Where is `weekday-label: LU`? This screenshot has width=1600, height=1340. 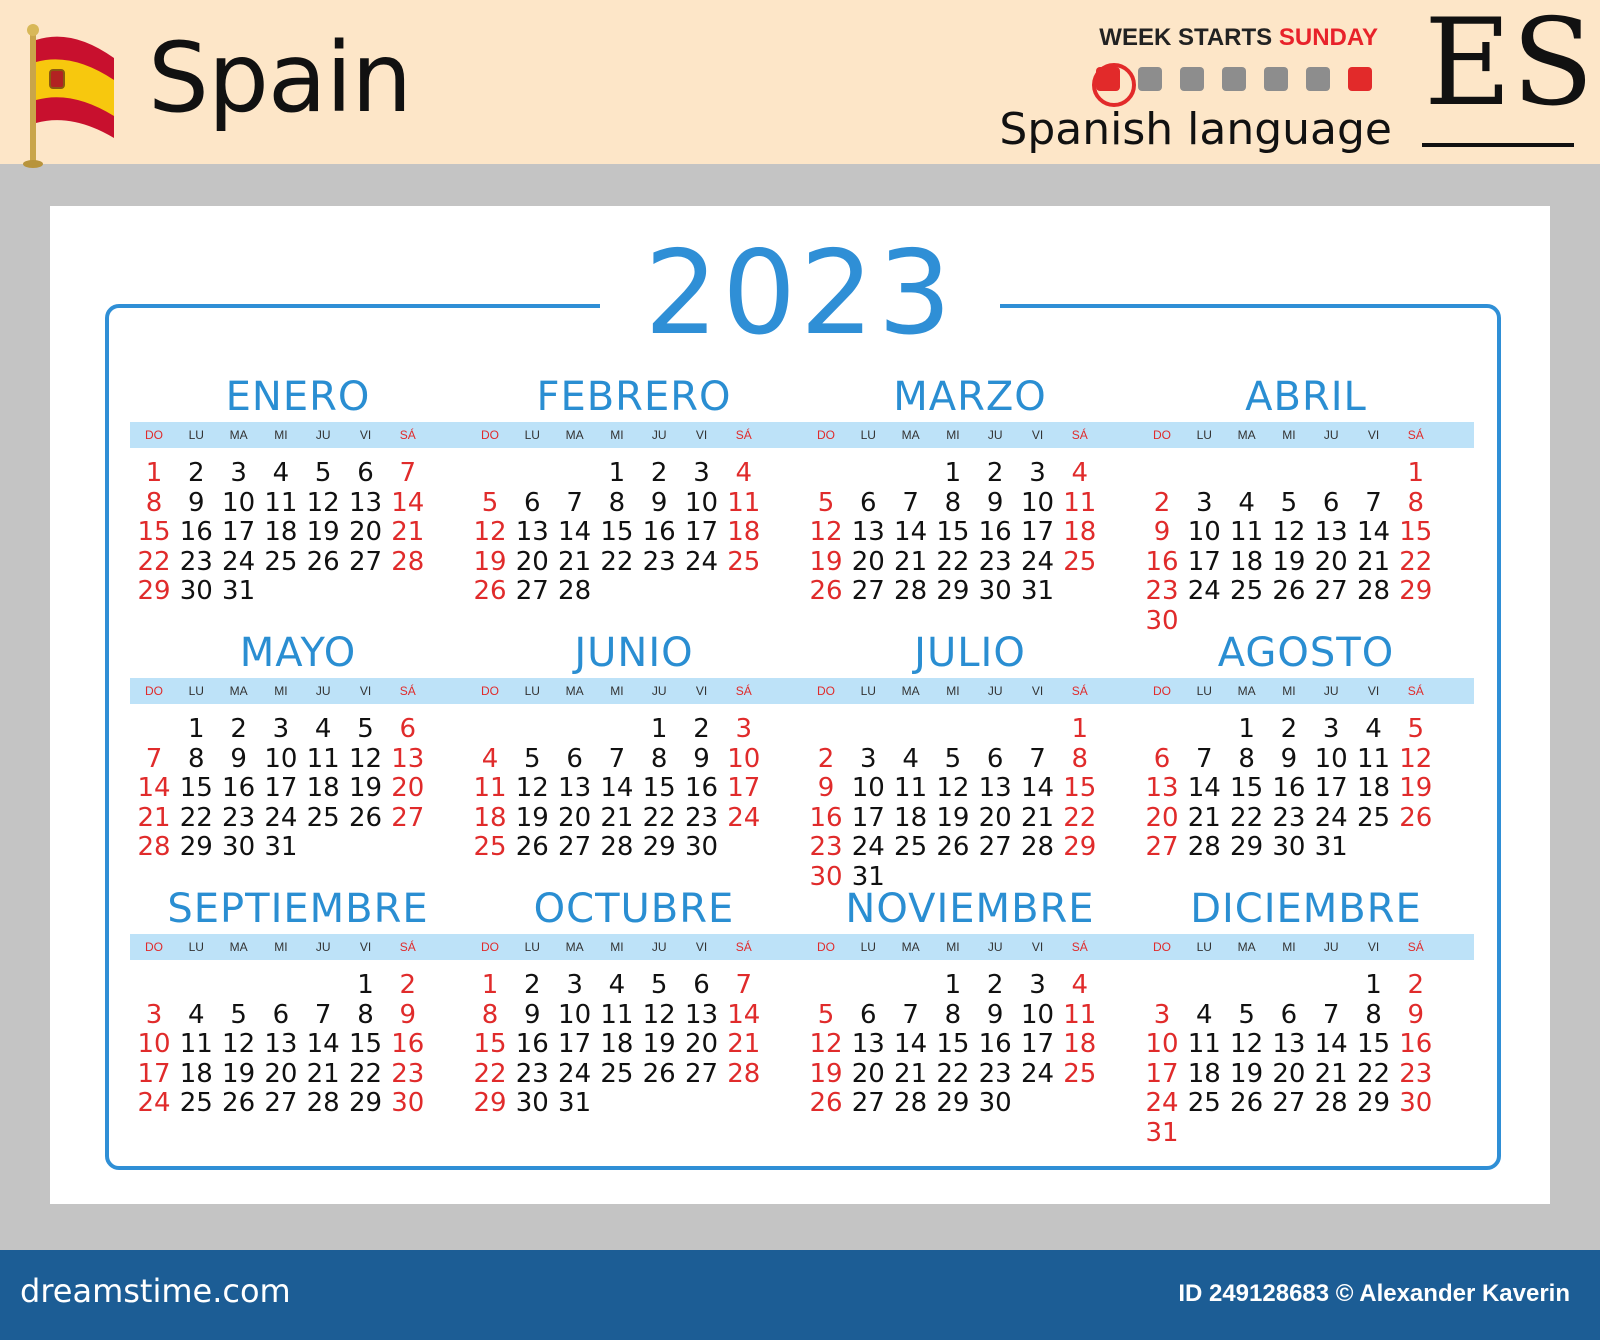 weekday-label: LU is located at coordinates (1204, 691).